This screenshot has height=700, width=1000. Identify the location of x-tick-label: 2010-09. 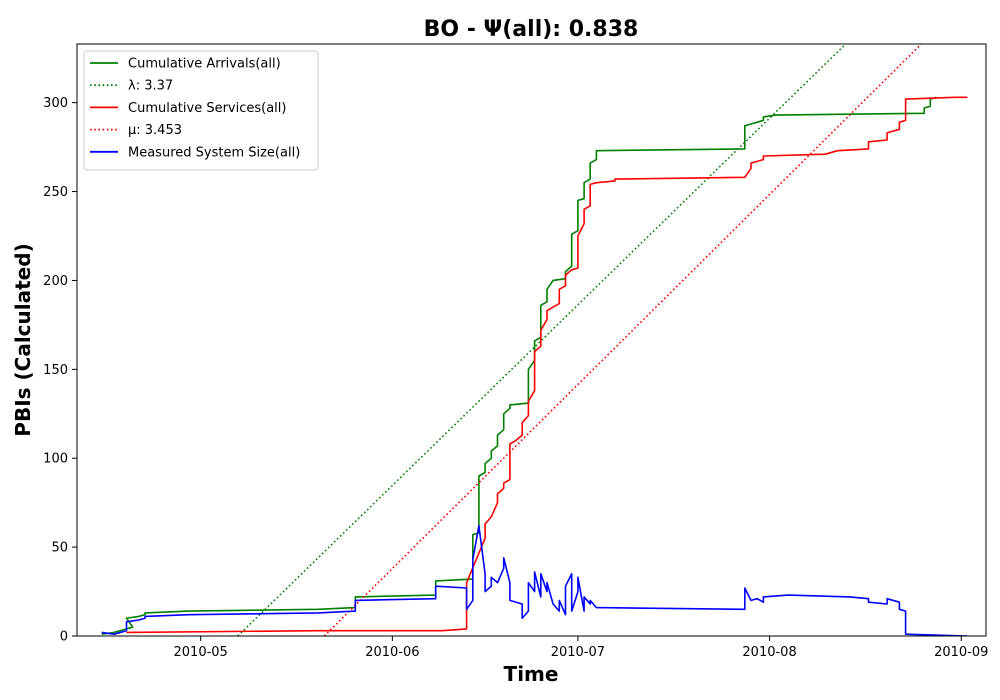
(961, 652).